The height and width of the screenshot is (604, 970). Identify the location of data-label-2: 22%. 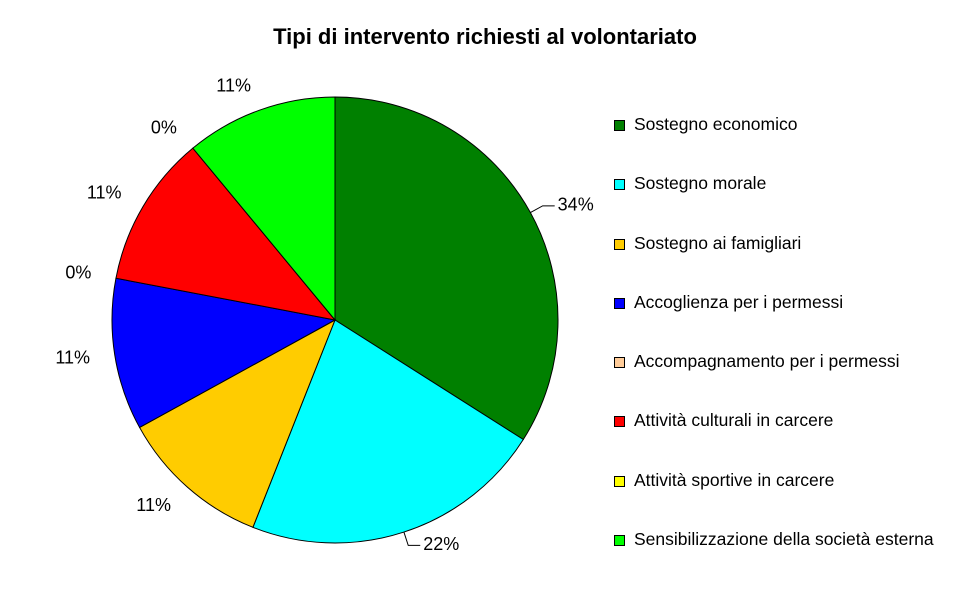
(441, 544).